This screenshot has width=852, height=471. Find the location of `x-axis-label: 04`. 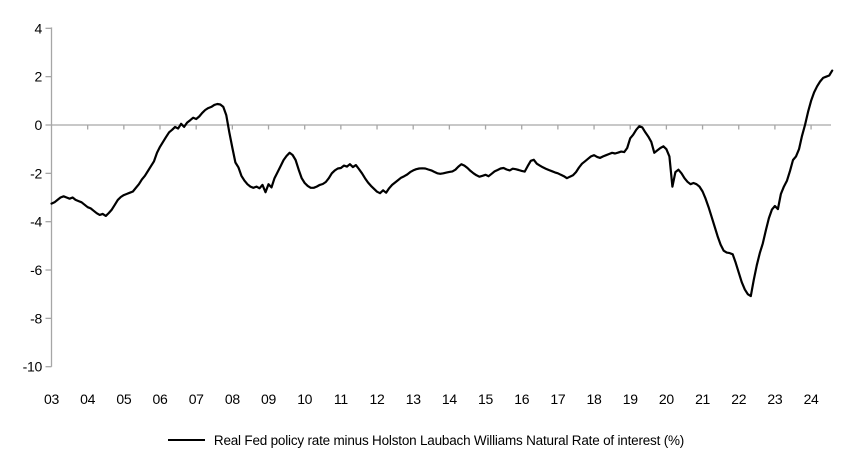

x-axis-label: 04 is located at coordinates (87, 399).